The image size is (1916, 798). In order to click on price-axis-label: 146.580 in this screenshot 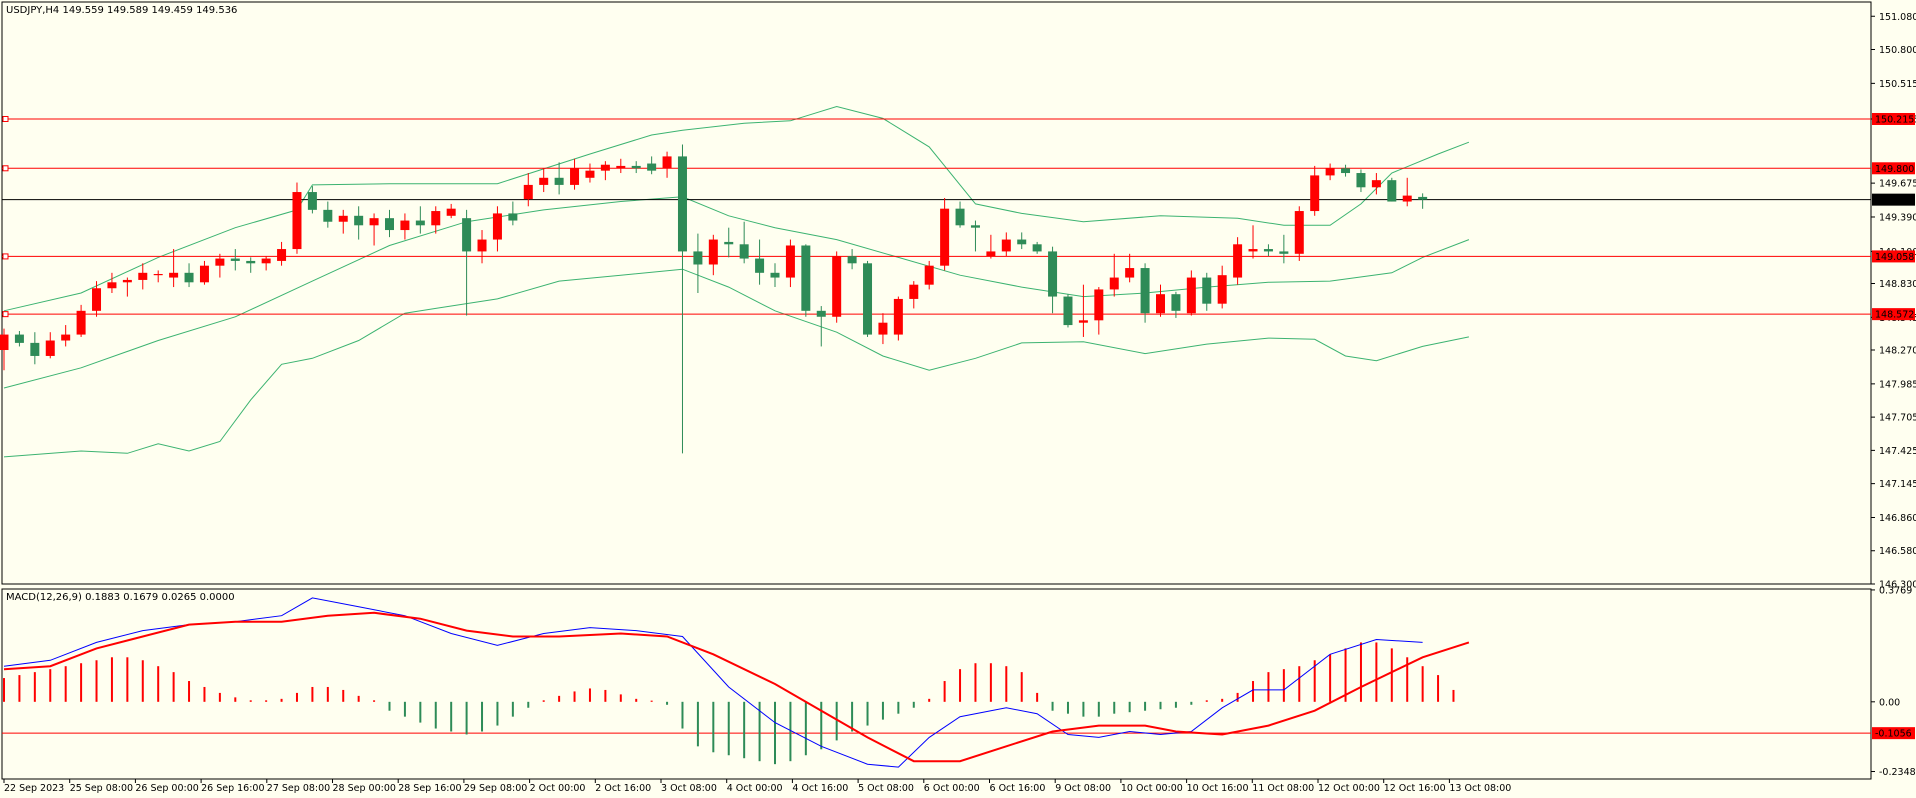, I will do `click(1897, 551)`.